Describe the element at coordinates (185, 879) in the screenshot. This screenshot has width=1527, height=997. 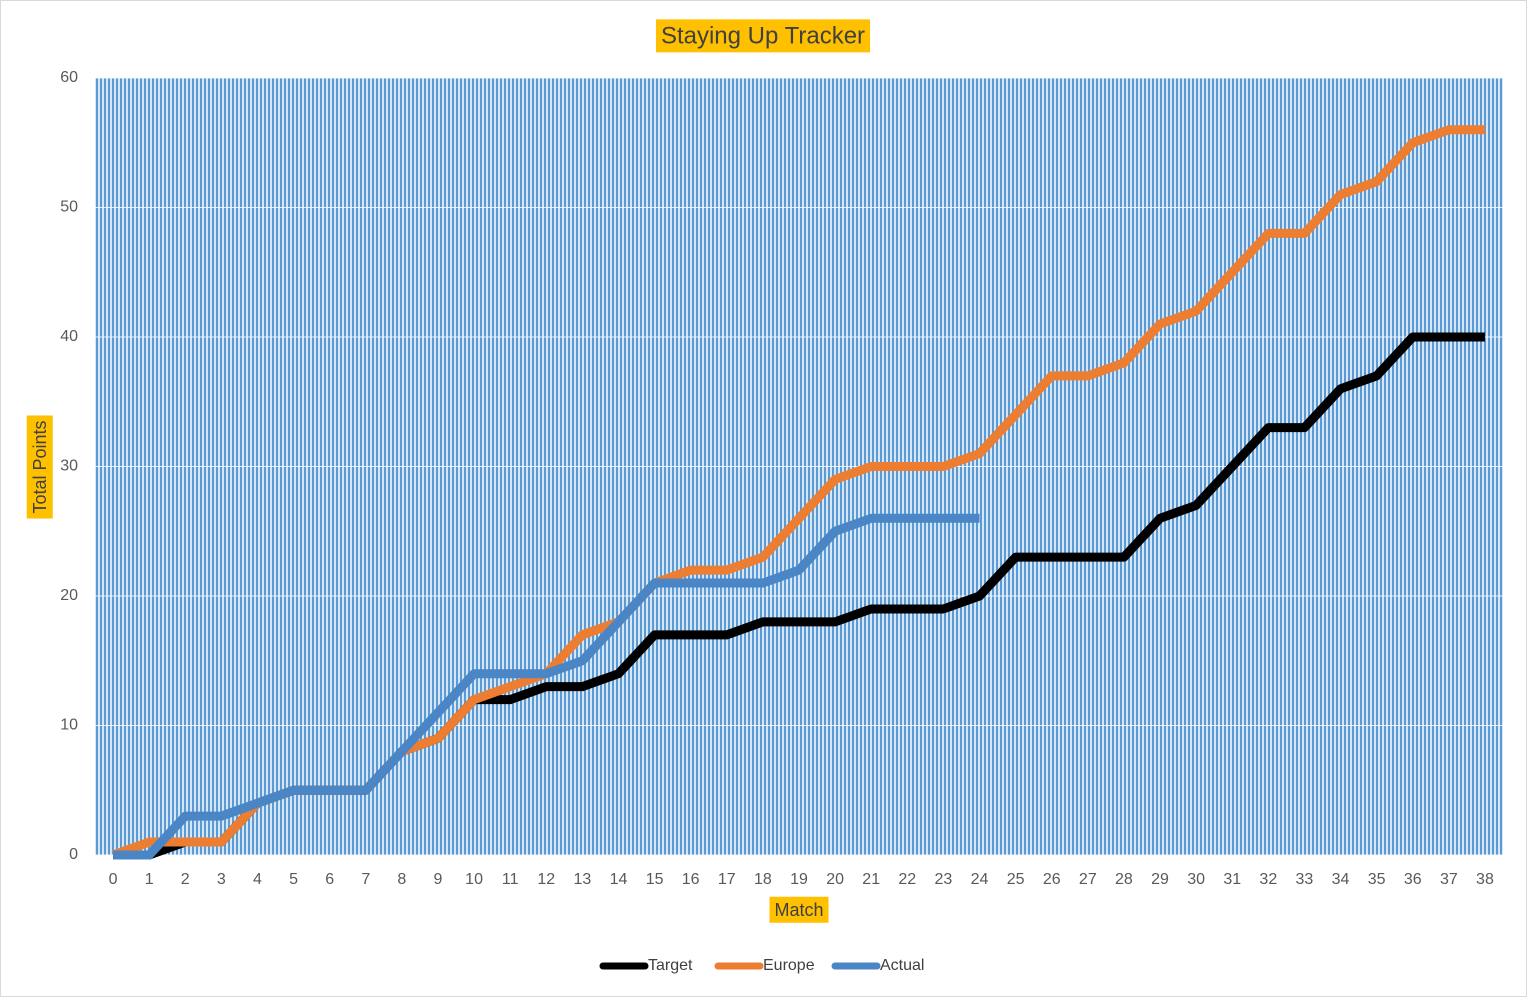
I see `x-tick-label: 2` at that location.